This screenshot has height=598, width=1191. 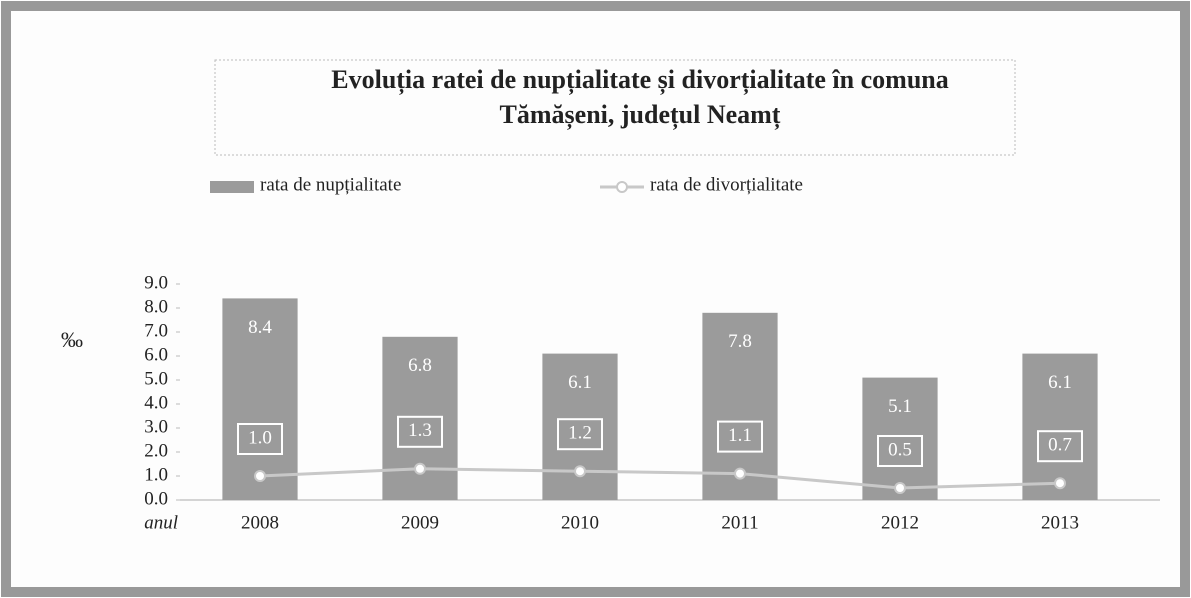 What do you see at coordinates (580, 522) in the screenshot?
I see `x-tick-label: 2010` at bounding box center [580, 522].